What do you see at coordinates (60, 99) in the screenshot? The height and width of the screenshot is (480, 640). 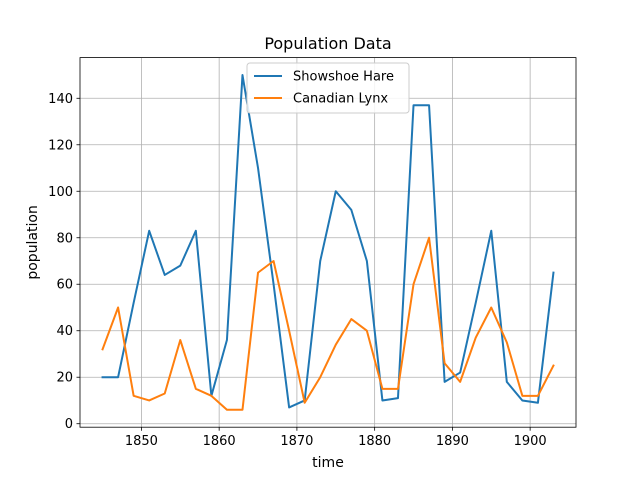 I see `y-tick-label: 140` at bounding box center [60, 99].